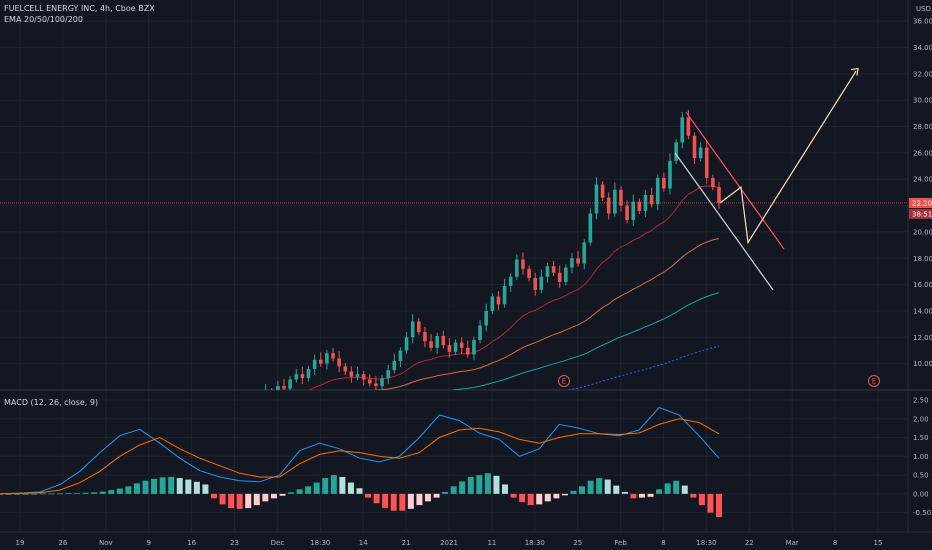 This screenshot has width=932, height=550. What do you see at coordinates (234, 543) in the screenshot?
I see `time-tick-label: 23` at bounding box center [234, 543].